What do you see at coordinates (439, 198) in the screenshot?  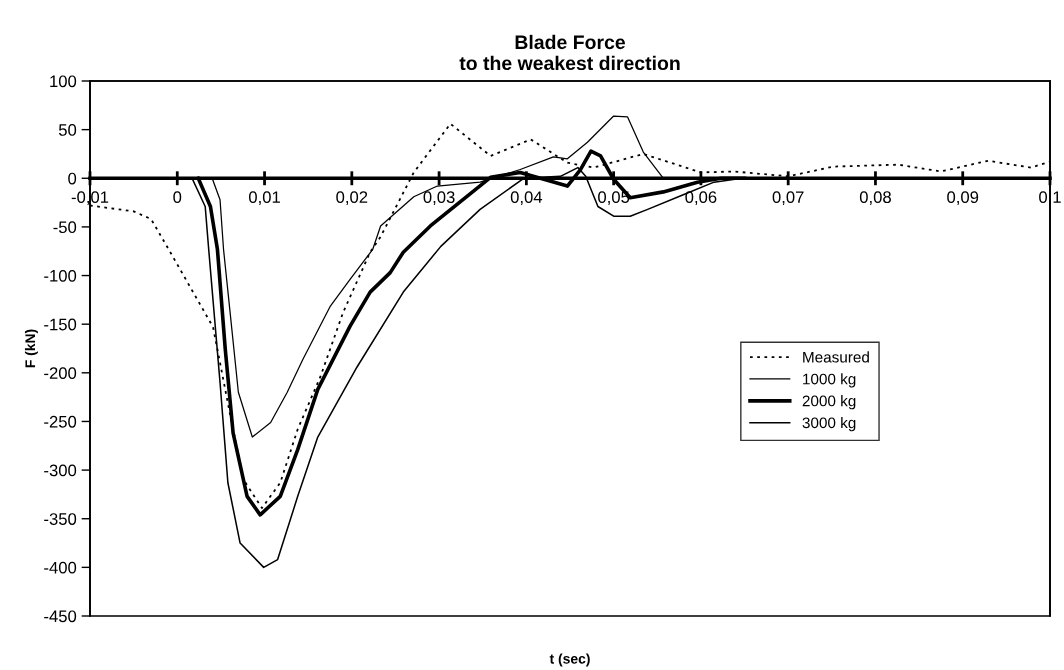 I see `x-tick-label: 0,03` at bounding box center [439, 198].